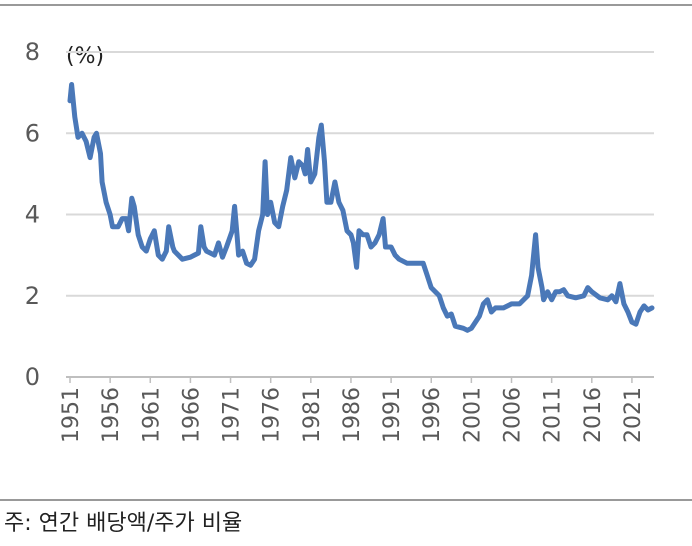 The image size is (692, 546). What do you see at coordinates (111, 415) in the screenshot?
I see `x-tick-label: 1956` at bounding box center [111, 415].